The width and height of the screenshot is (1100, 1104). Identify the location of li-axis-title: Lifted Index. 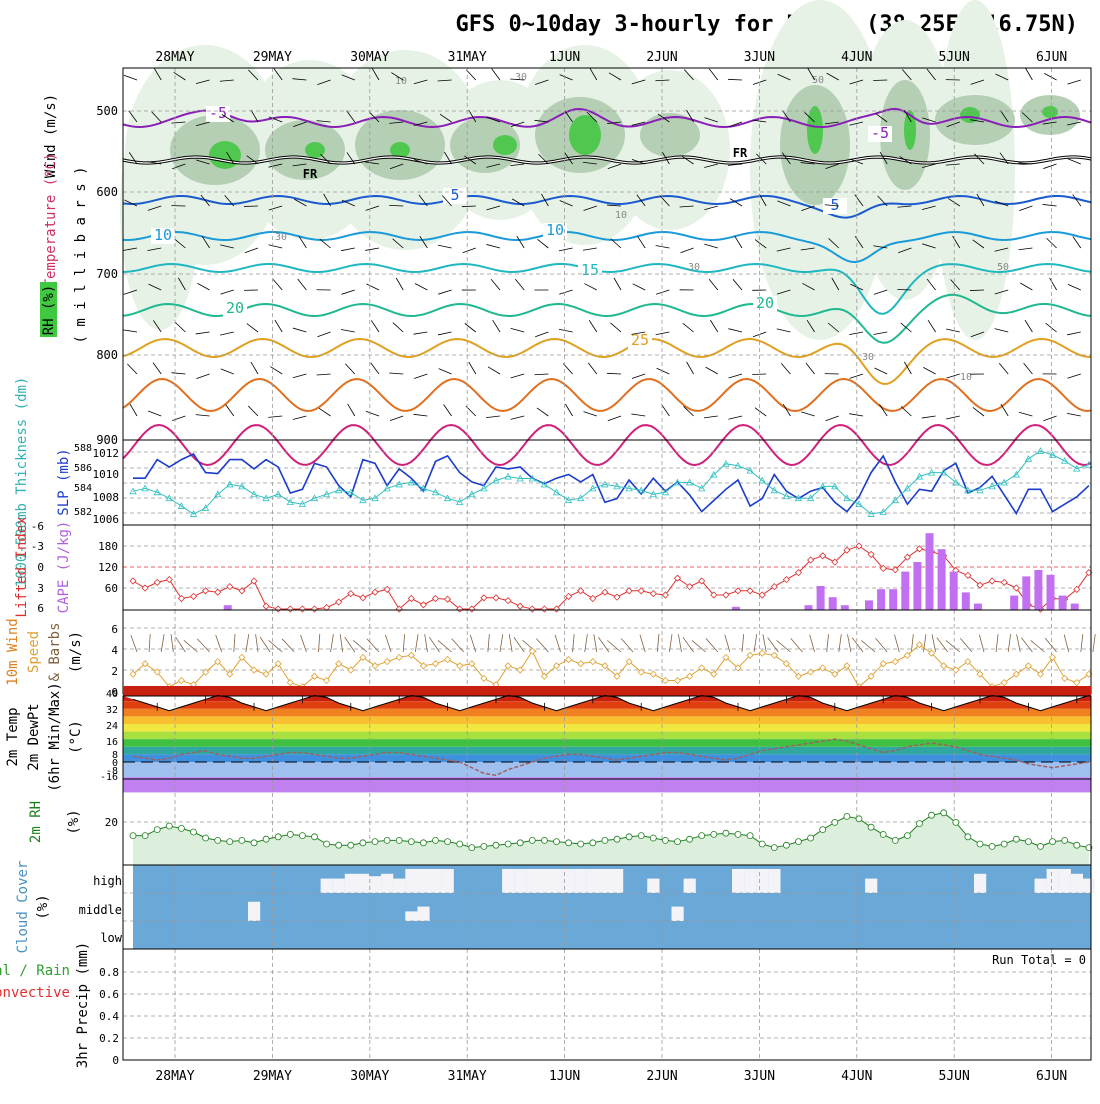
(22, 566).